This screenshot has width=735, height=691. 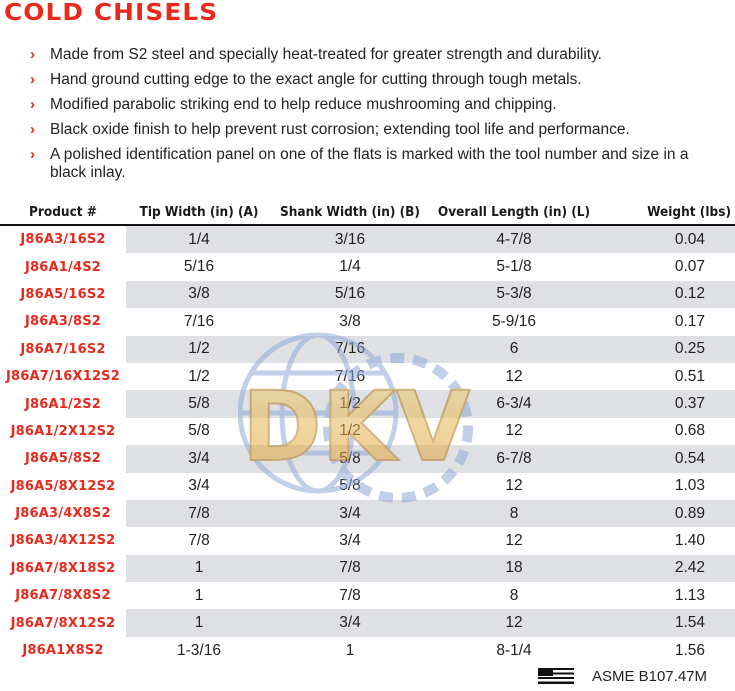 I want to click on footer: ASME B107.47M, so click(x=622, y=676).